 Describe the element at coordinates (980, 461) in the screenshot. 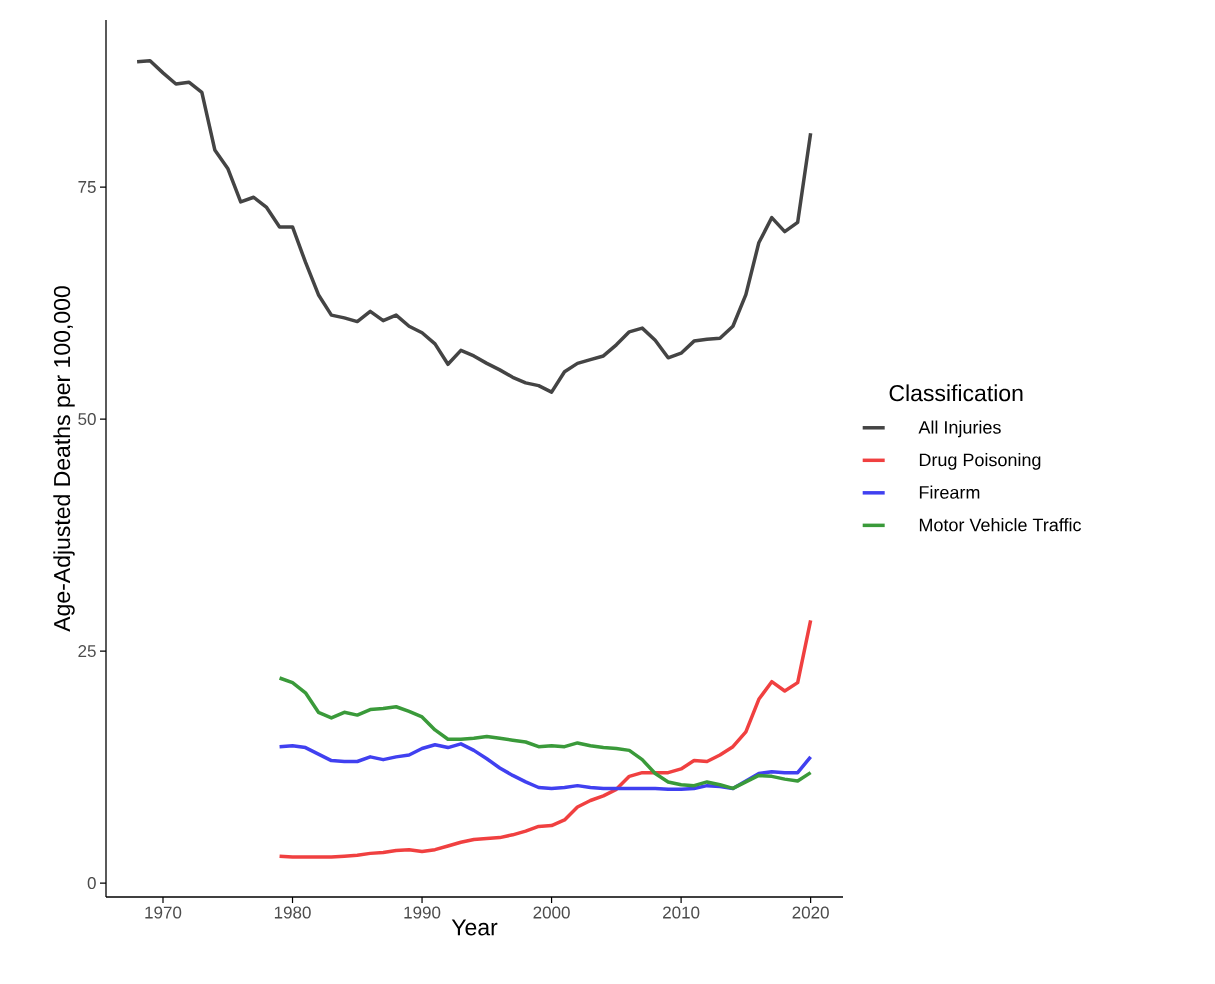

I see `legend-label: Drug Poisoning` at that location.